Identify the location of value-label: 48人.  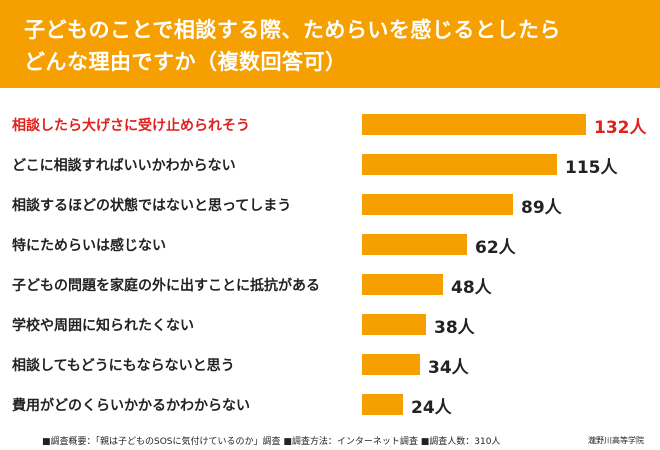
(471, 288).